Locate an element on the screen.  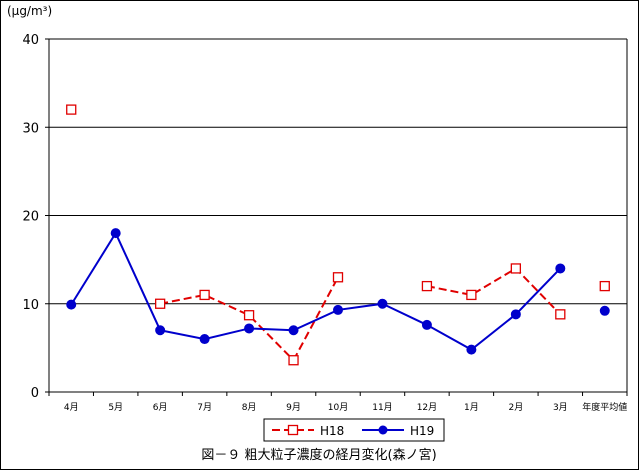
x-tick-11: 3月 is located at coordinates (560, 407).